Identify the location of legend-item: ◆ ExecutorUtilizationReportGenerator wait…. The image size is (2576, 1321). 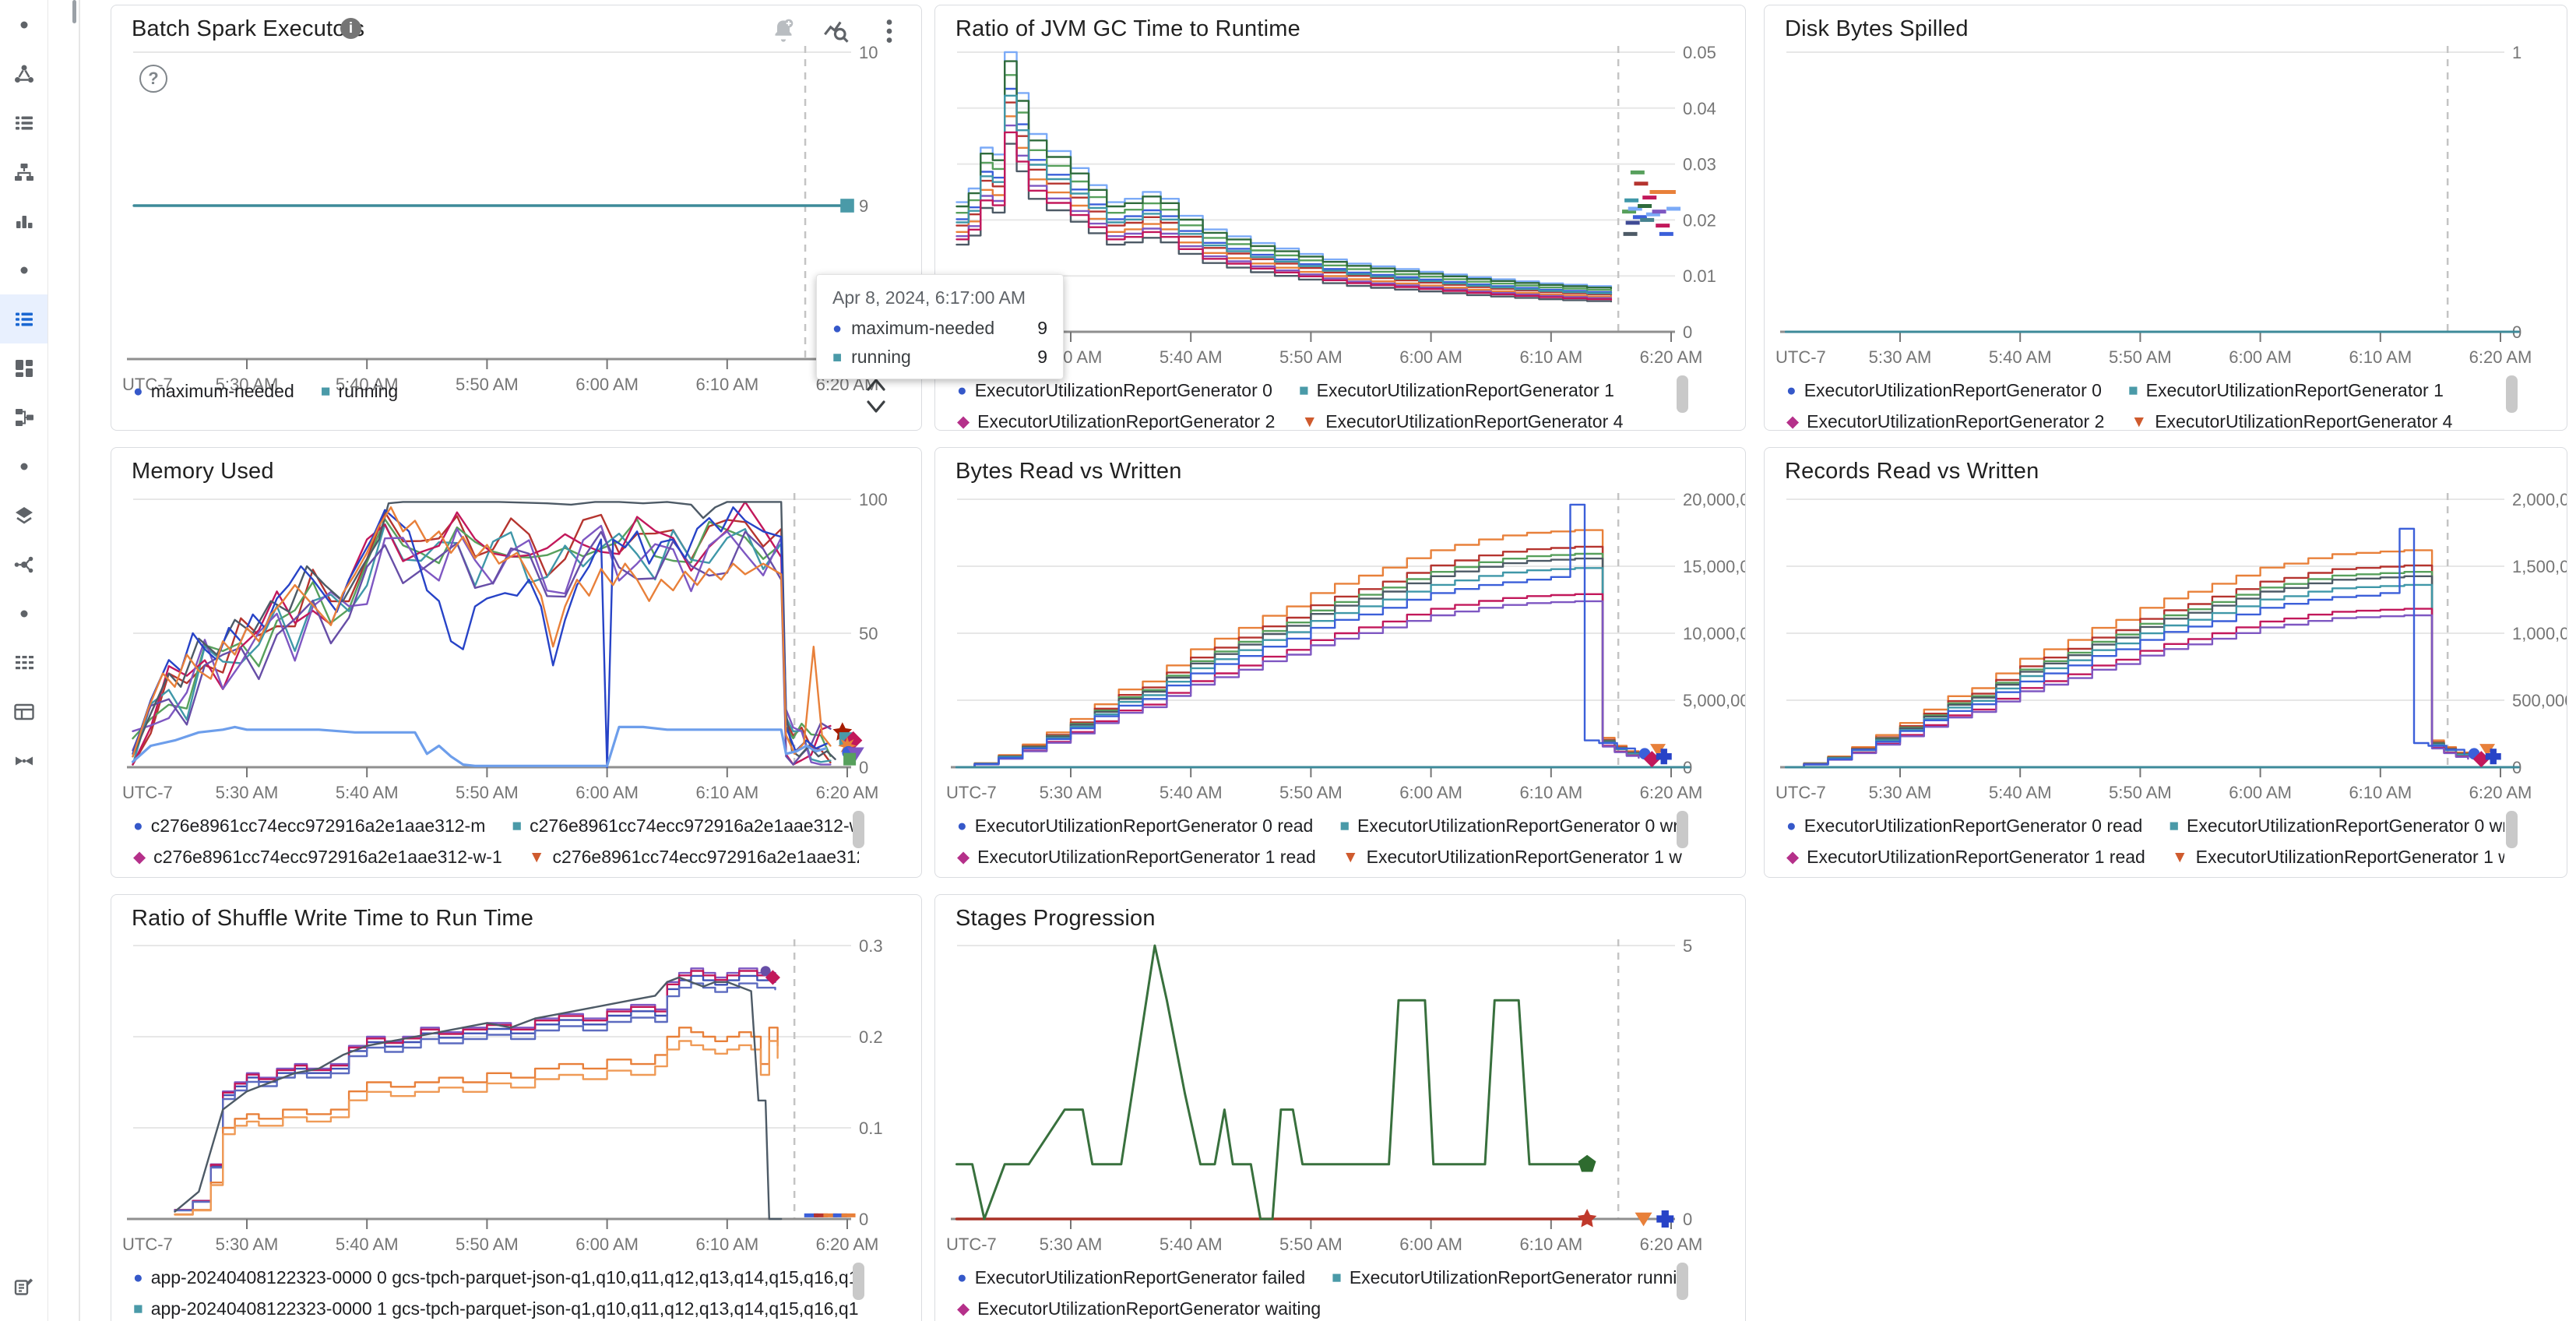
(1139, 1308).